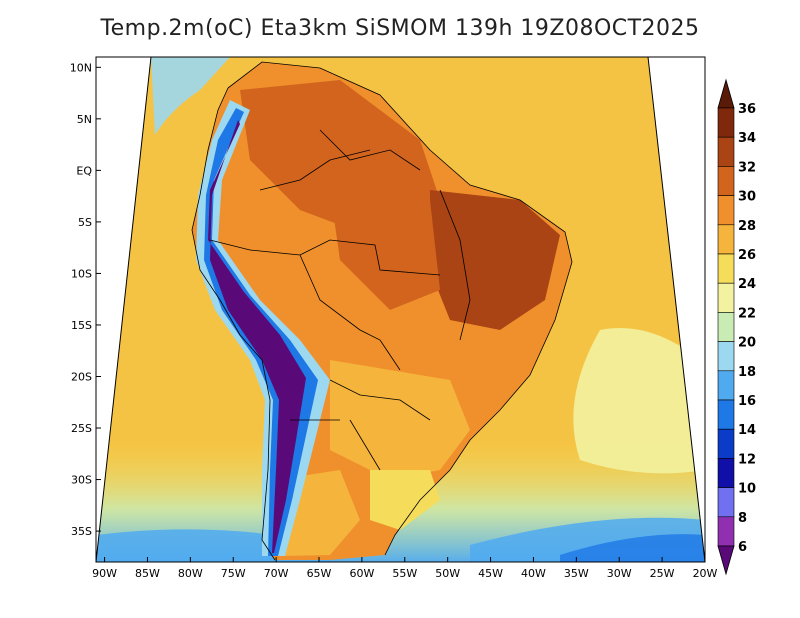 This screenshot has height=618, width=800. What do you see at coordinates (85, 299) in the screenshot?
I see `latitude-ticks: 10N 5N EQ 5S 10S 15S 20S 25S 30S 35S` at bounding box center [85, 299].